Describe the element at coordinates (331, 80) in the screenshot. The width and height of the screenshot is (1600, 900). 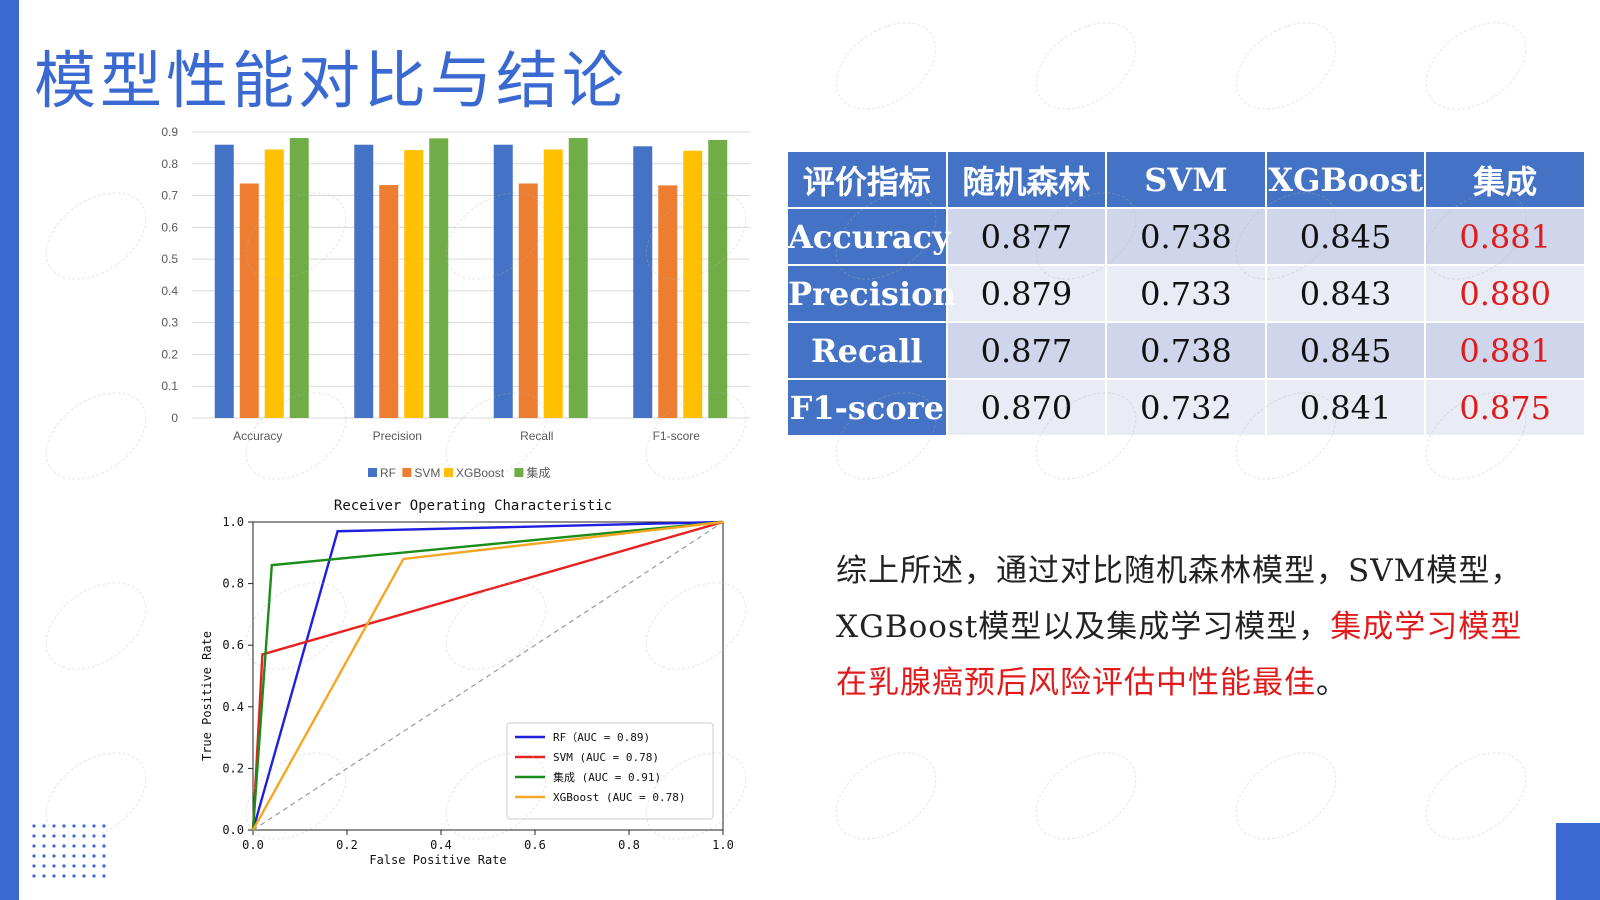
I see `page-title: 模型性能对比与结论` at that location.